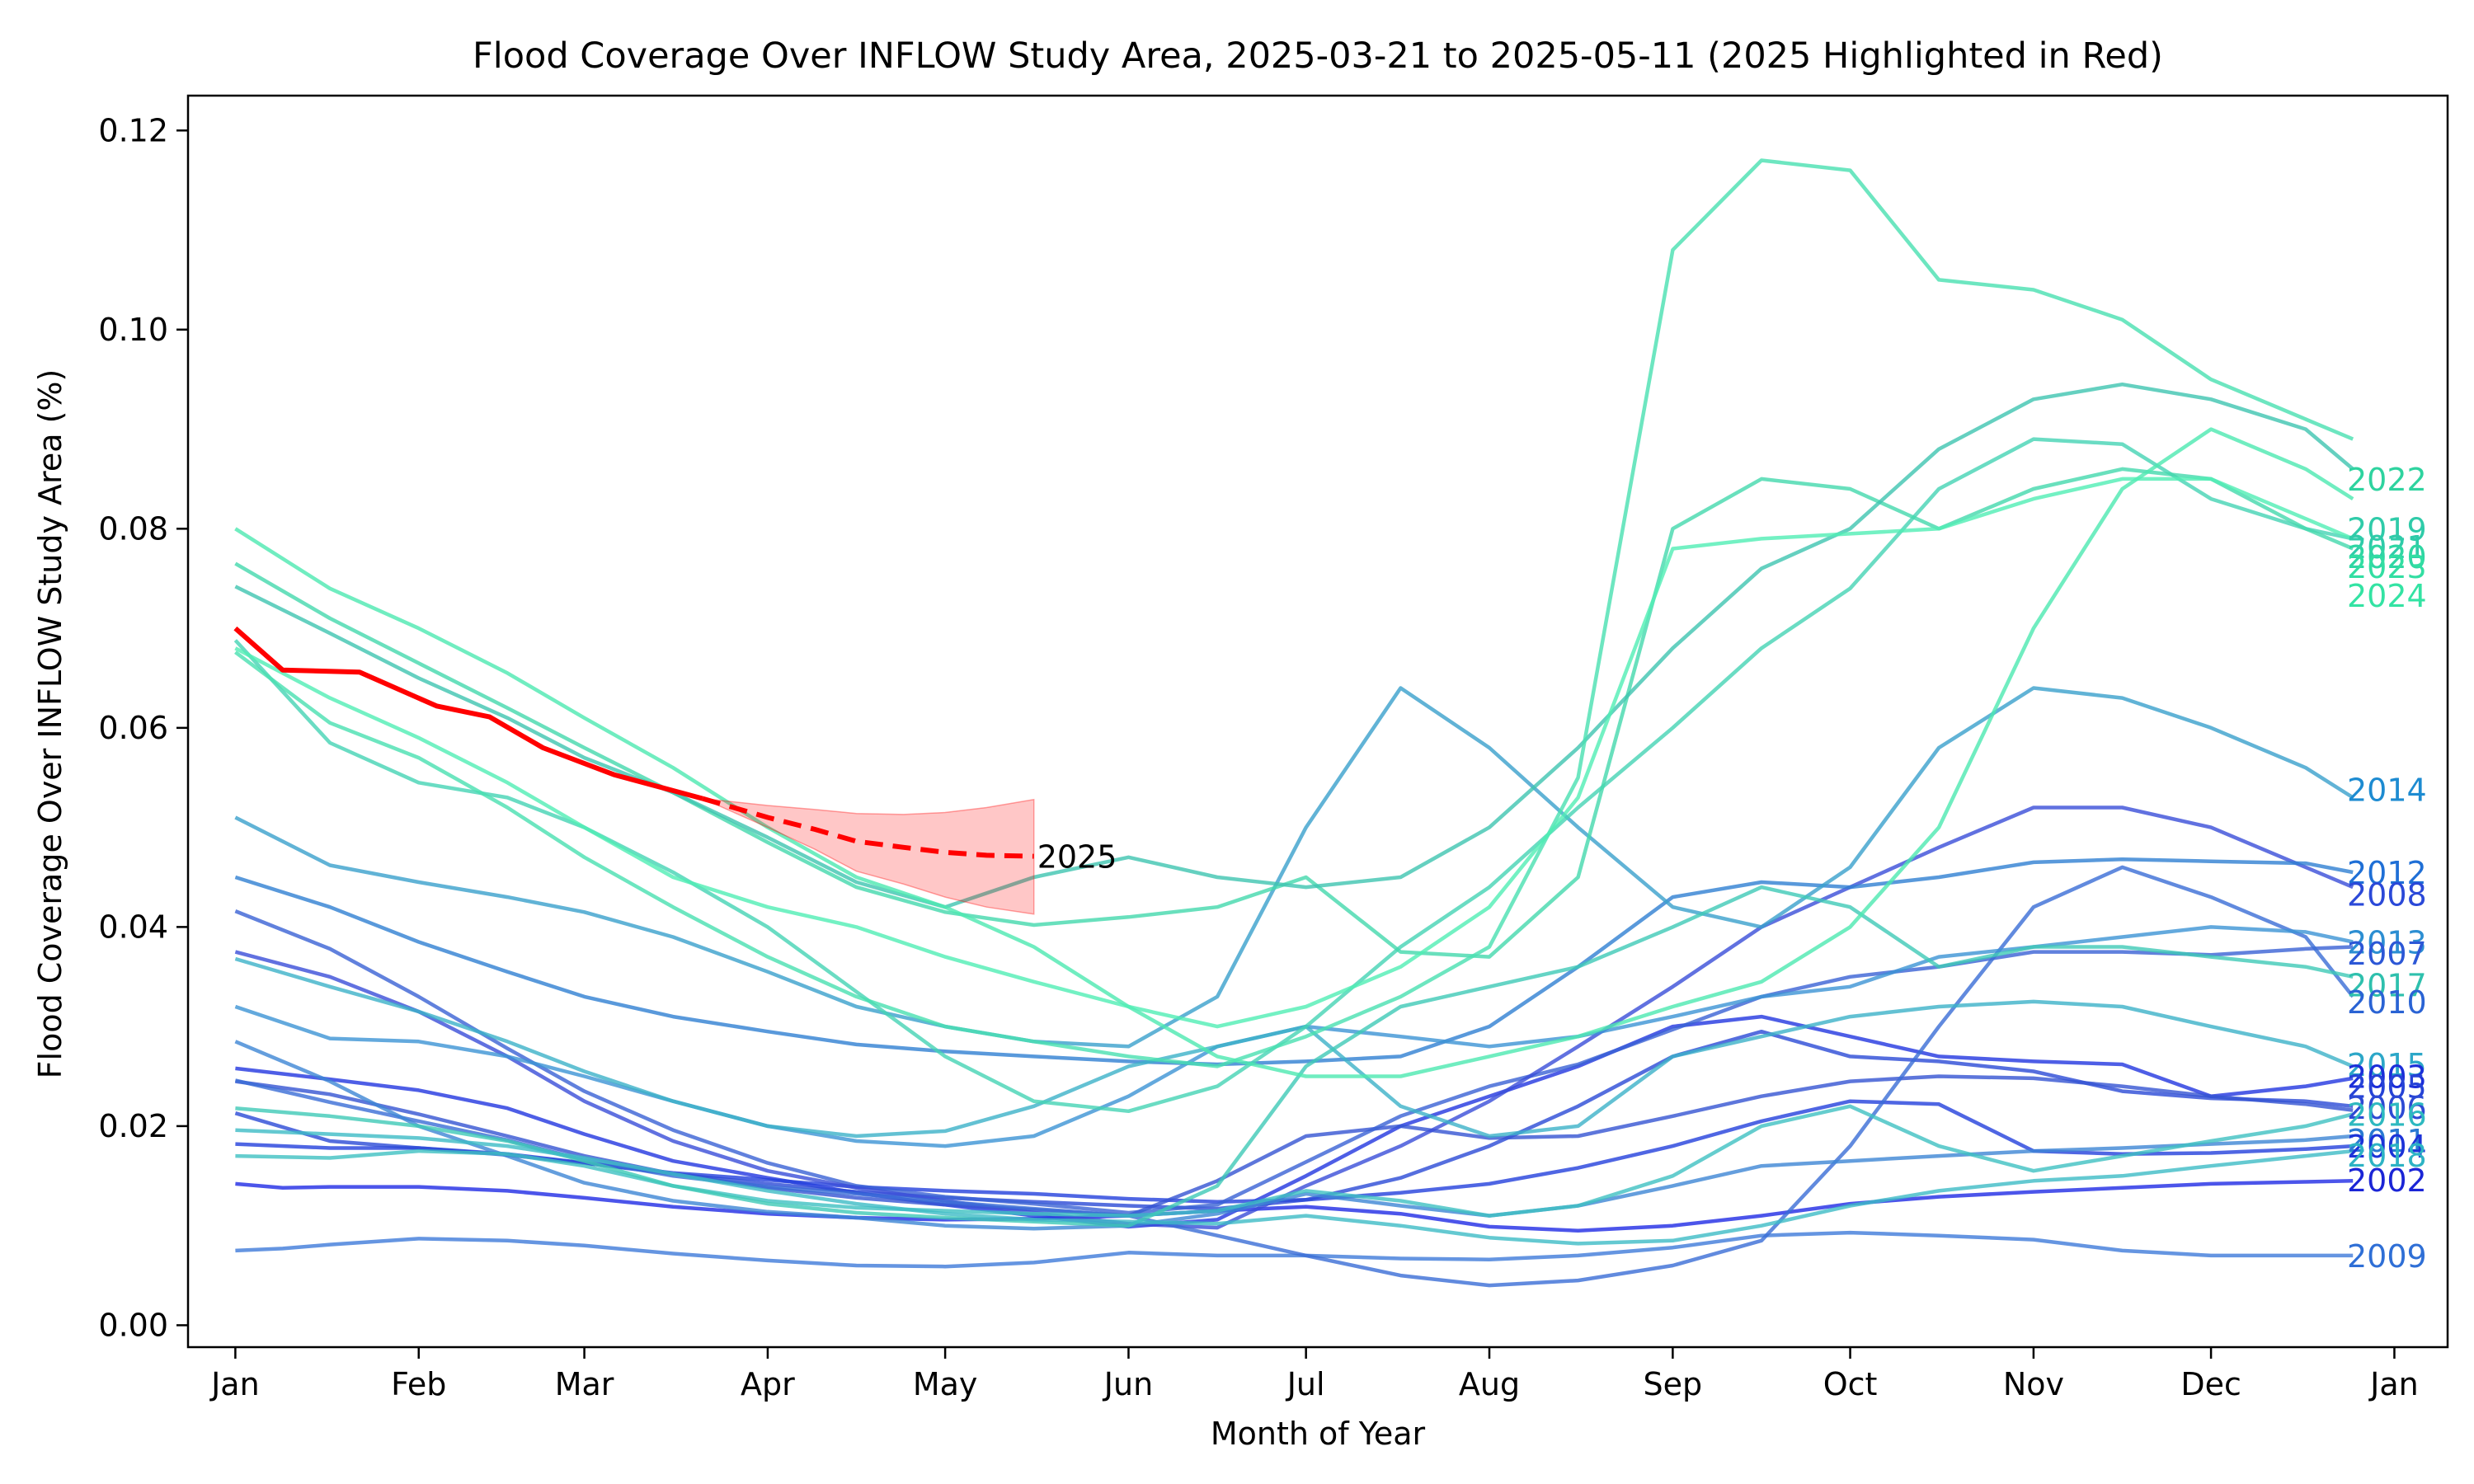  Describe the element at coordinates (1077, 858) in the screenshot. I see `series-label-2025: 2025` at that location.